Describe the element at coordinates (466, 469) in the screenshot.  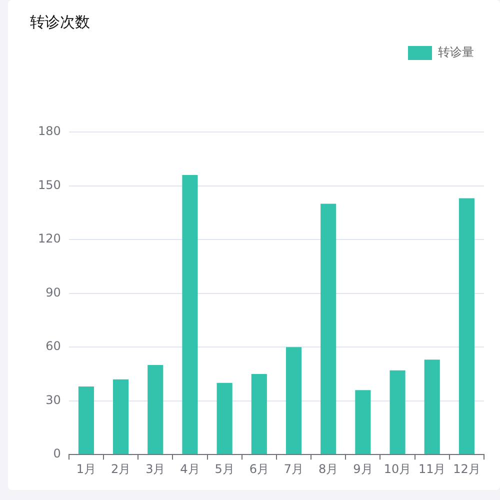
I see `x-tick-label: 12月` at that location.